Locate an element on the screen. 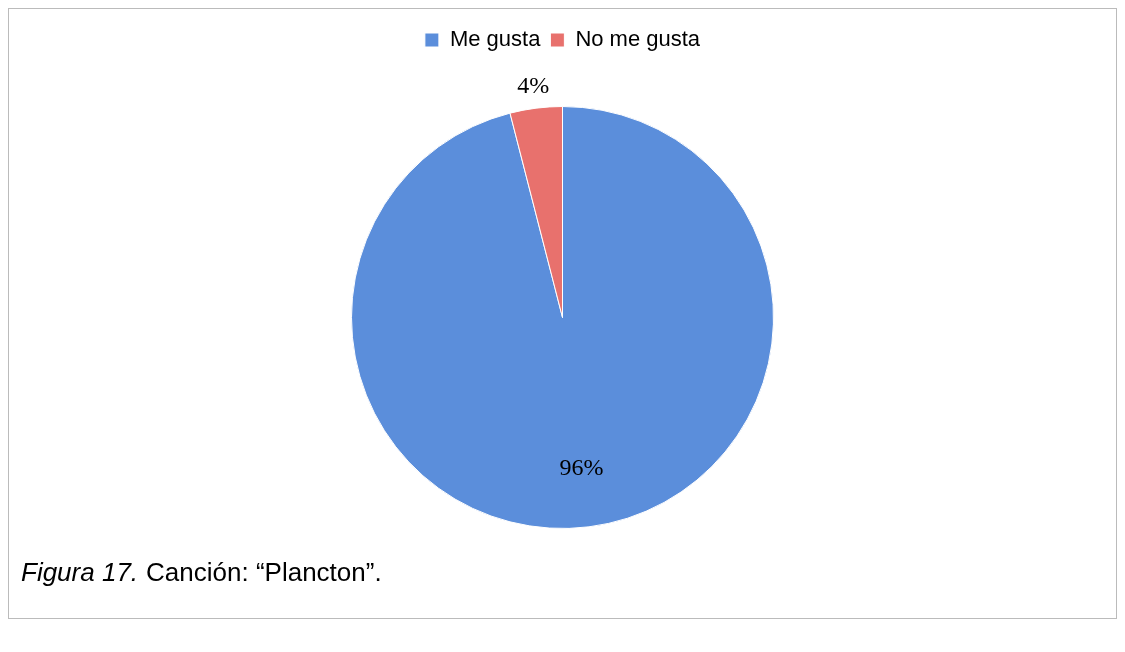 The height and width of the screenshot is (652, 1125). text: Figura 17. is located at coordinates (80, 572).